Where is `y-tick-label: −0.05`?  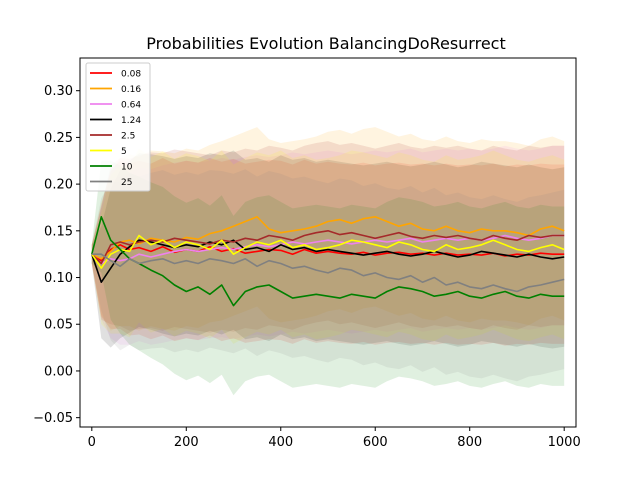
y-tick-label: −0.05 is located at coordinates (53, 418).